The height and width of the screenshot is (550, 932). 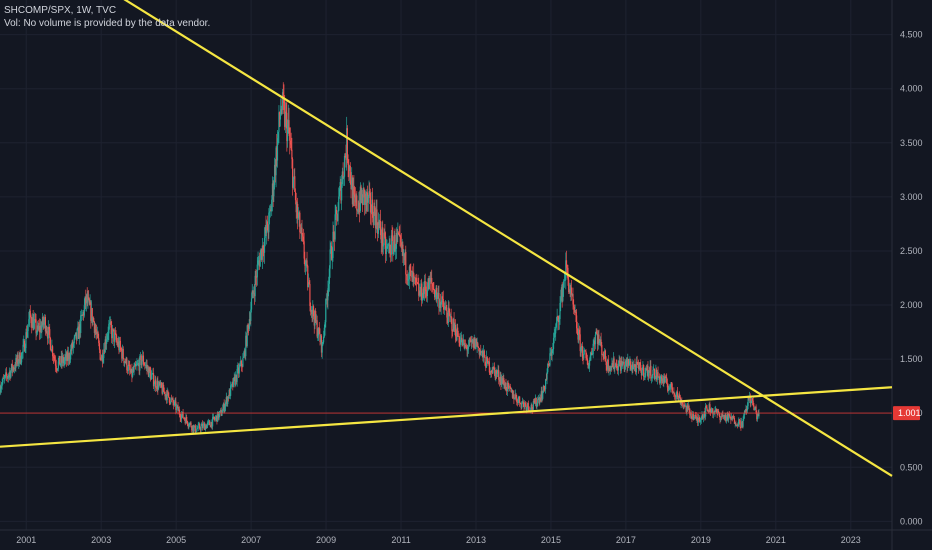 I want to click on x-tick-label: 2007, so click(x=251, y=540).